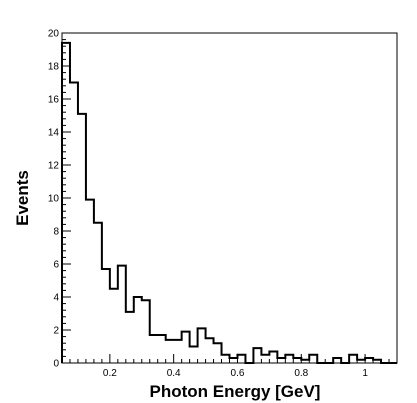 This screenshot has width=417, height=403. I want to click on y-tick-label: 10, so click(54, 199).